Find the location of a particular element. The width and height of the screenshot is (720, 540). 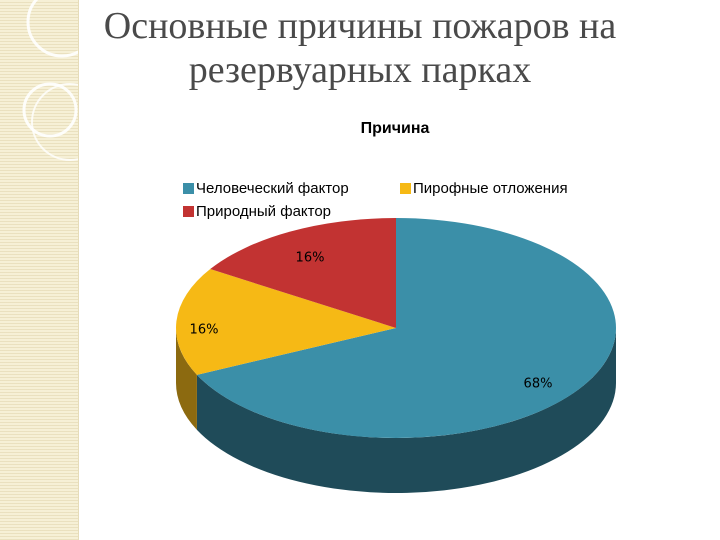

legend-item-pyrophoric-deposits: Пирофные отложения is located at coordinates (484, 188).